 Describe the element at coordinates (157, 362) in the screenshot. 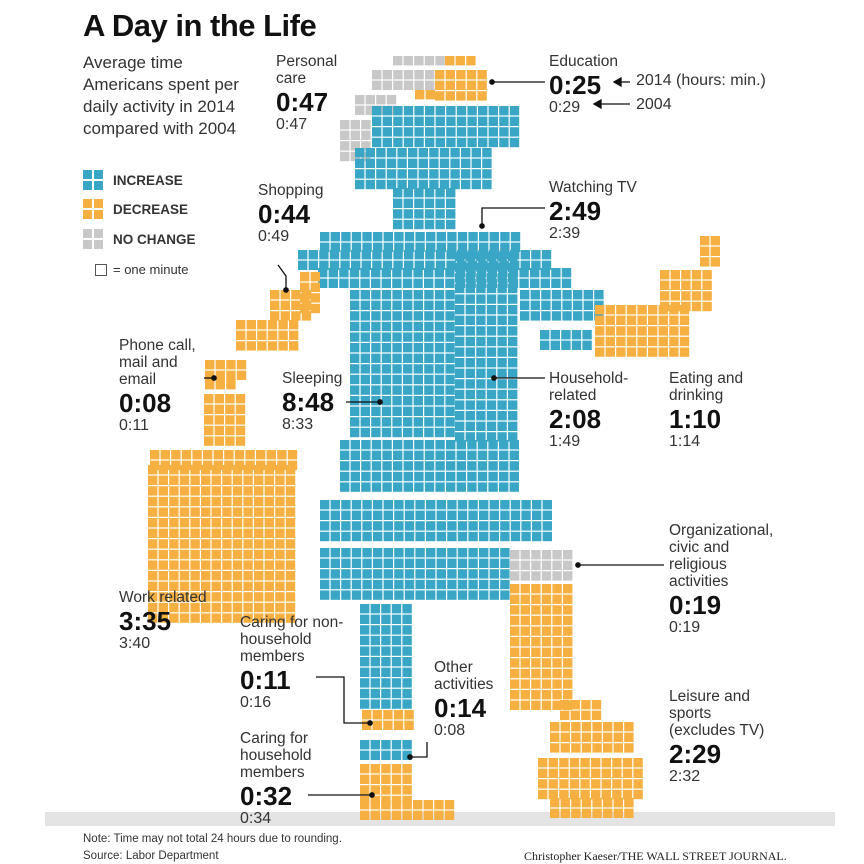

I see `activity-name: Phone call, mail and email` at that location.